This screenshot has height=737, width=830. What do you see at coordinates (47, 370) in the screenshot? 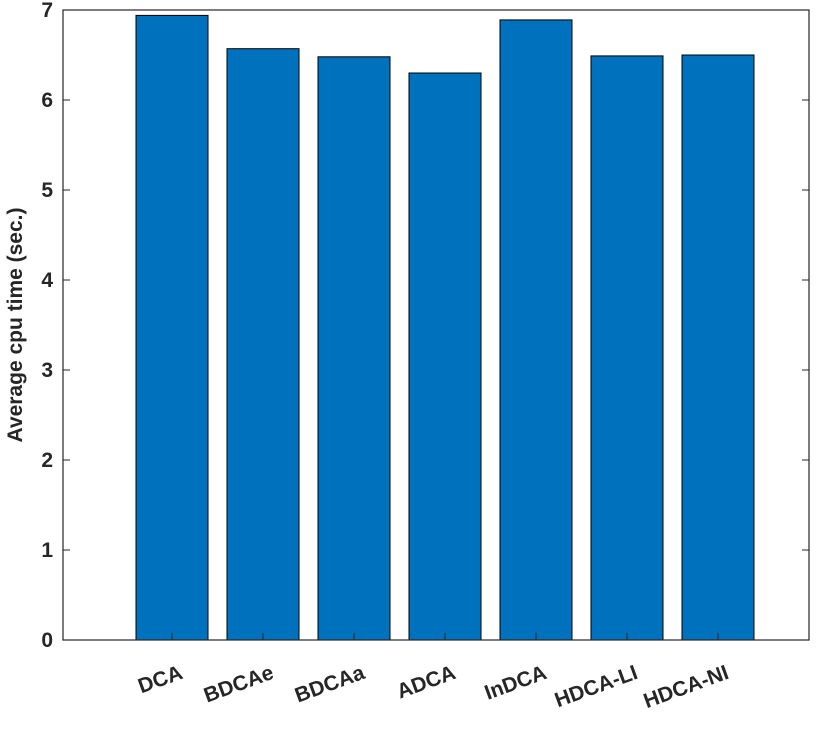
I see `y-tick-label: 3` at bounding box center [47, 370].